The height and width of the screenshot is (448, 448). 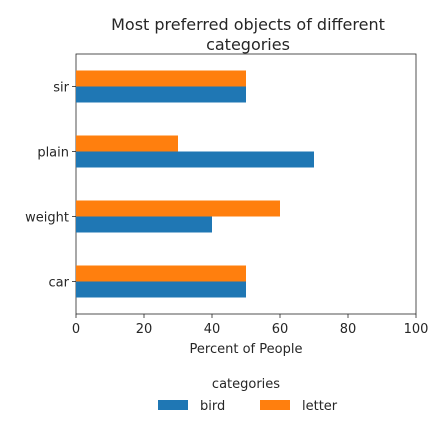 What do you see at coordinates (144, 329) in the screenshot?
I see `x-tick-label: 20` at bounding box center [144, 329].